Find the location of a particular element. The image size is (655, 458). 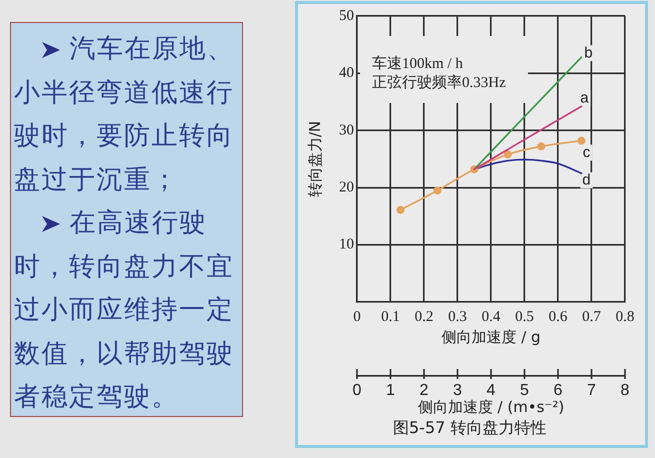

x2-tick-label: 7 is located at coordinates (591, 391).